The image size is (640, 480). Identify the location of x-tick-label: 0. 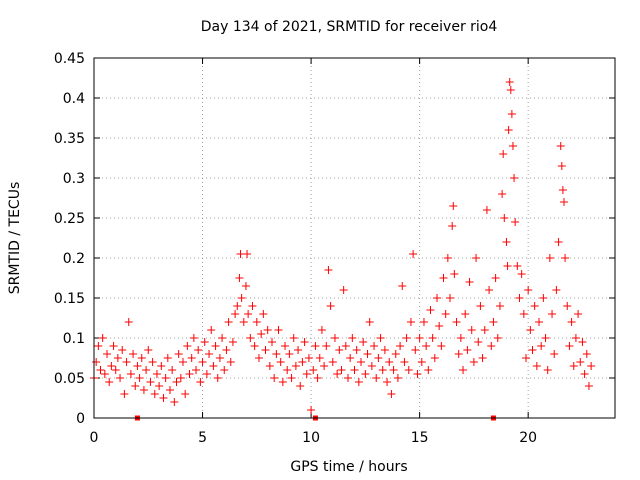
(94, 438).